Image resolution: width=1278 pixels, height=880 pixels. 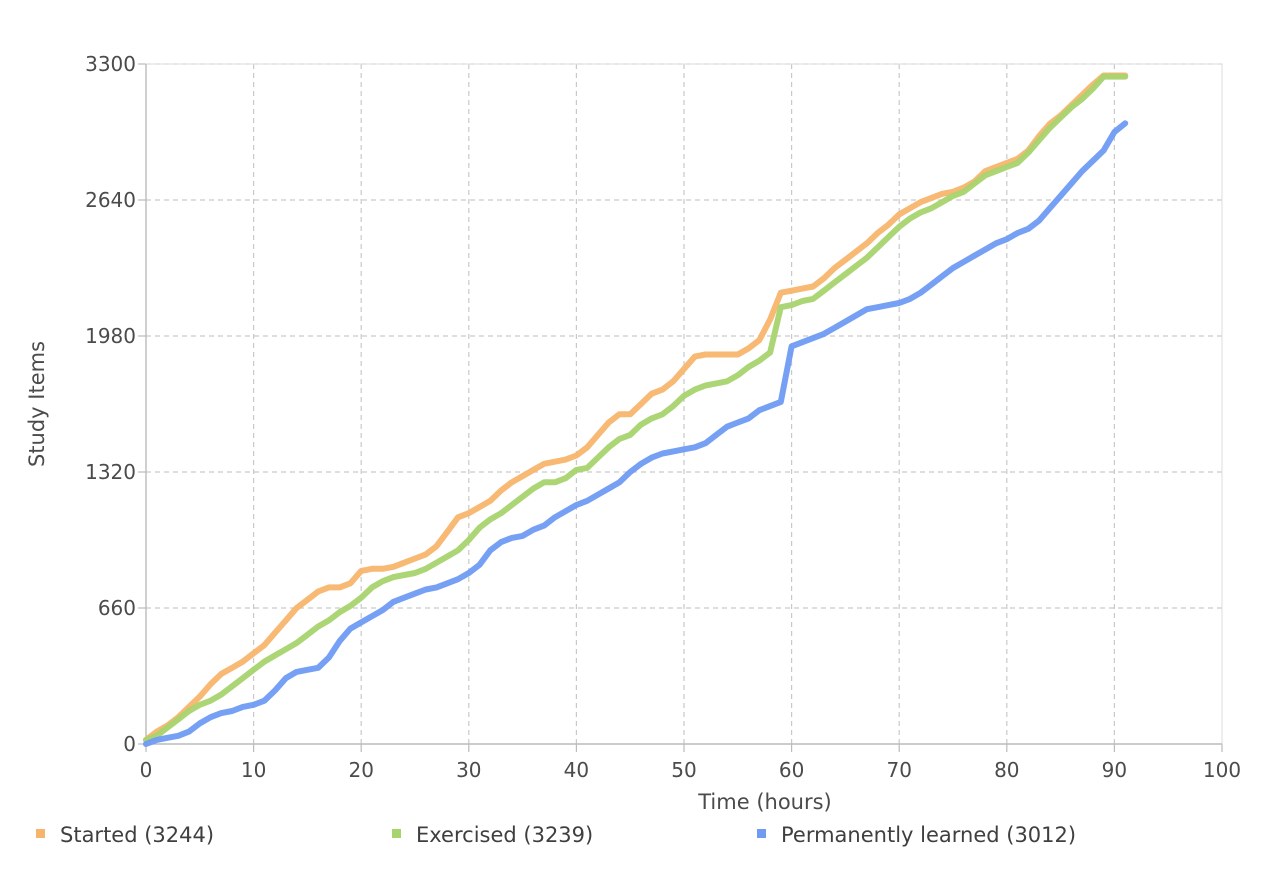 What do you see at coordinates (137, 835) in the screenshot?
I see `legend-label-0: Started (3244)` at bounding box center [137, 835].